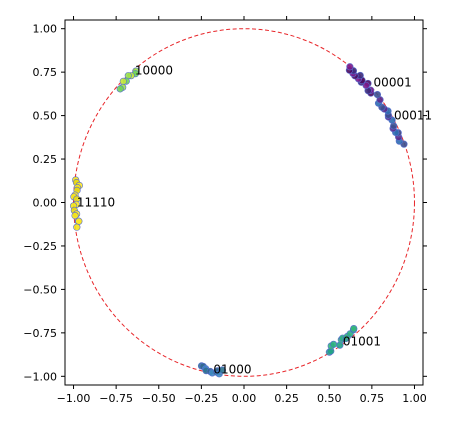 This screenshot has height=425, width=460. I want to click on x-tick-label: −0.50, so click(159, 398).